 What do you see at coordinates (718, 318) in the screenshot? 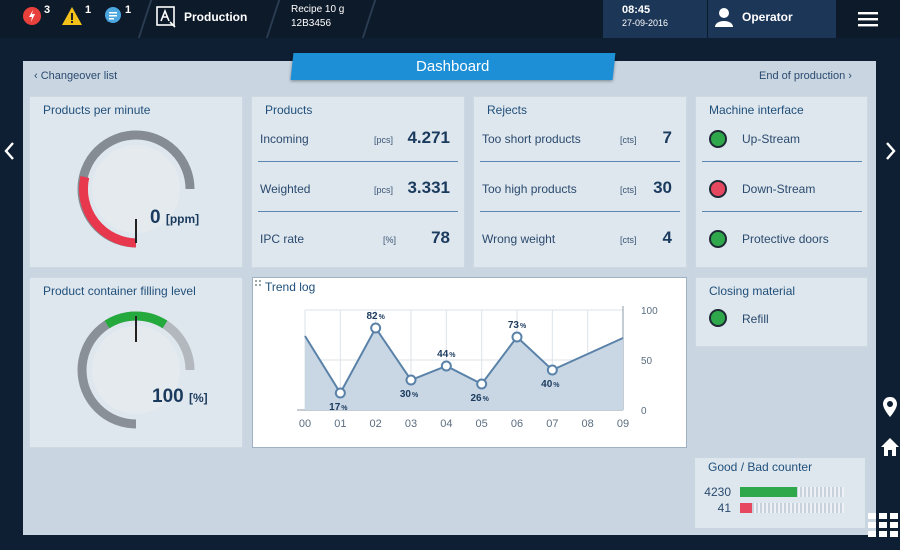
I see `refill-status-led` at bounding box center [718, 318].